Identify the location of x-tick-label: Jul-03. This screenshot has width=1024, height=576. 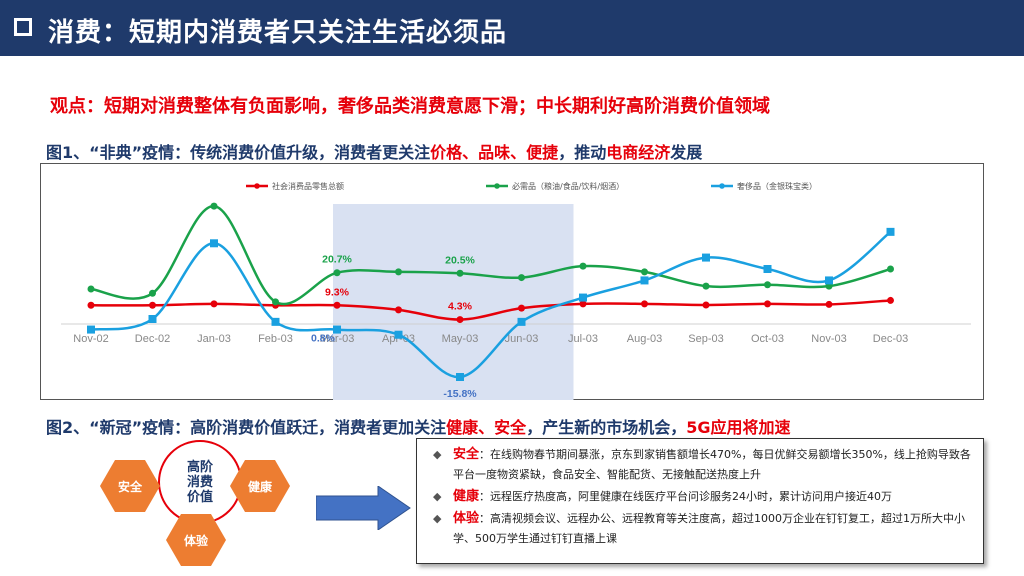
(583, 339).